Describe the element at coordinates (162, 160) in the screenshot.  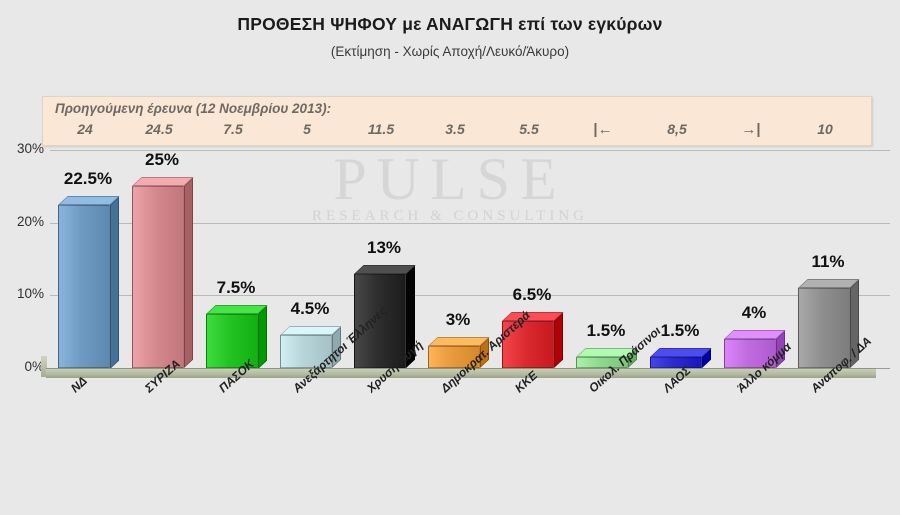
I see `bar-value-label: 25%` at that location.